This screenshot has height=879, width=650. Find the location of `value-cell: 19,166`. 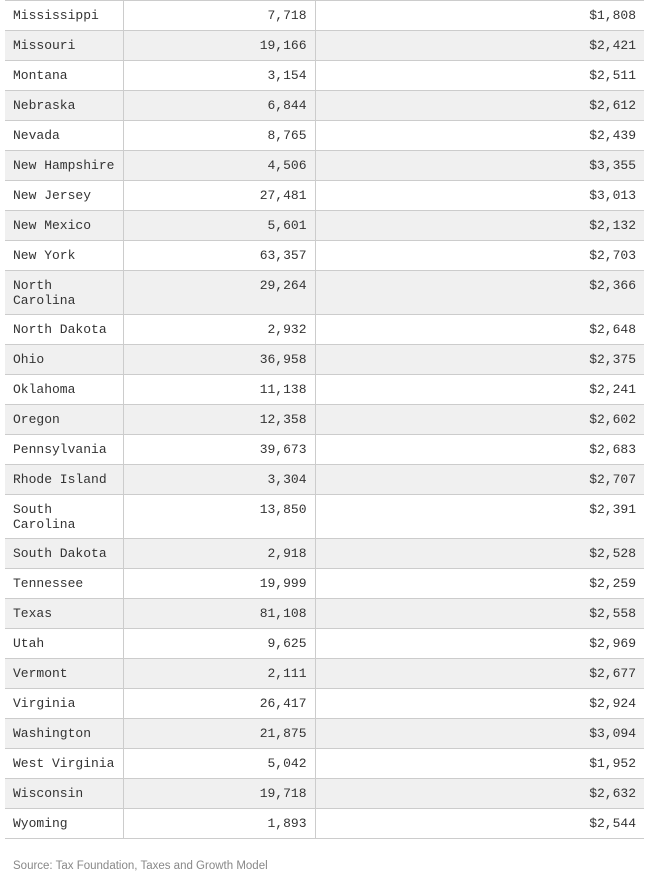

value-cell: 19,166 is located at coordinates (219, 45).